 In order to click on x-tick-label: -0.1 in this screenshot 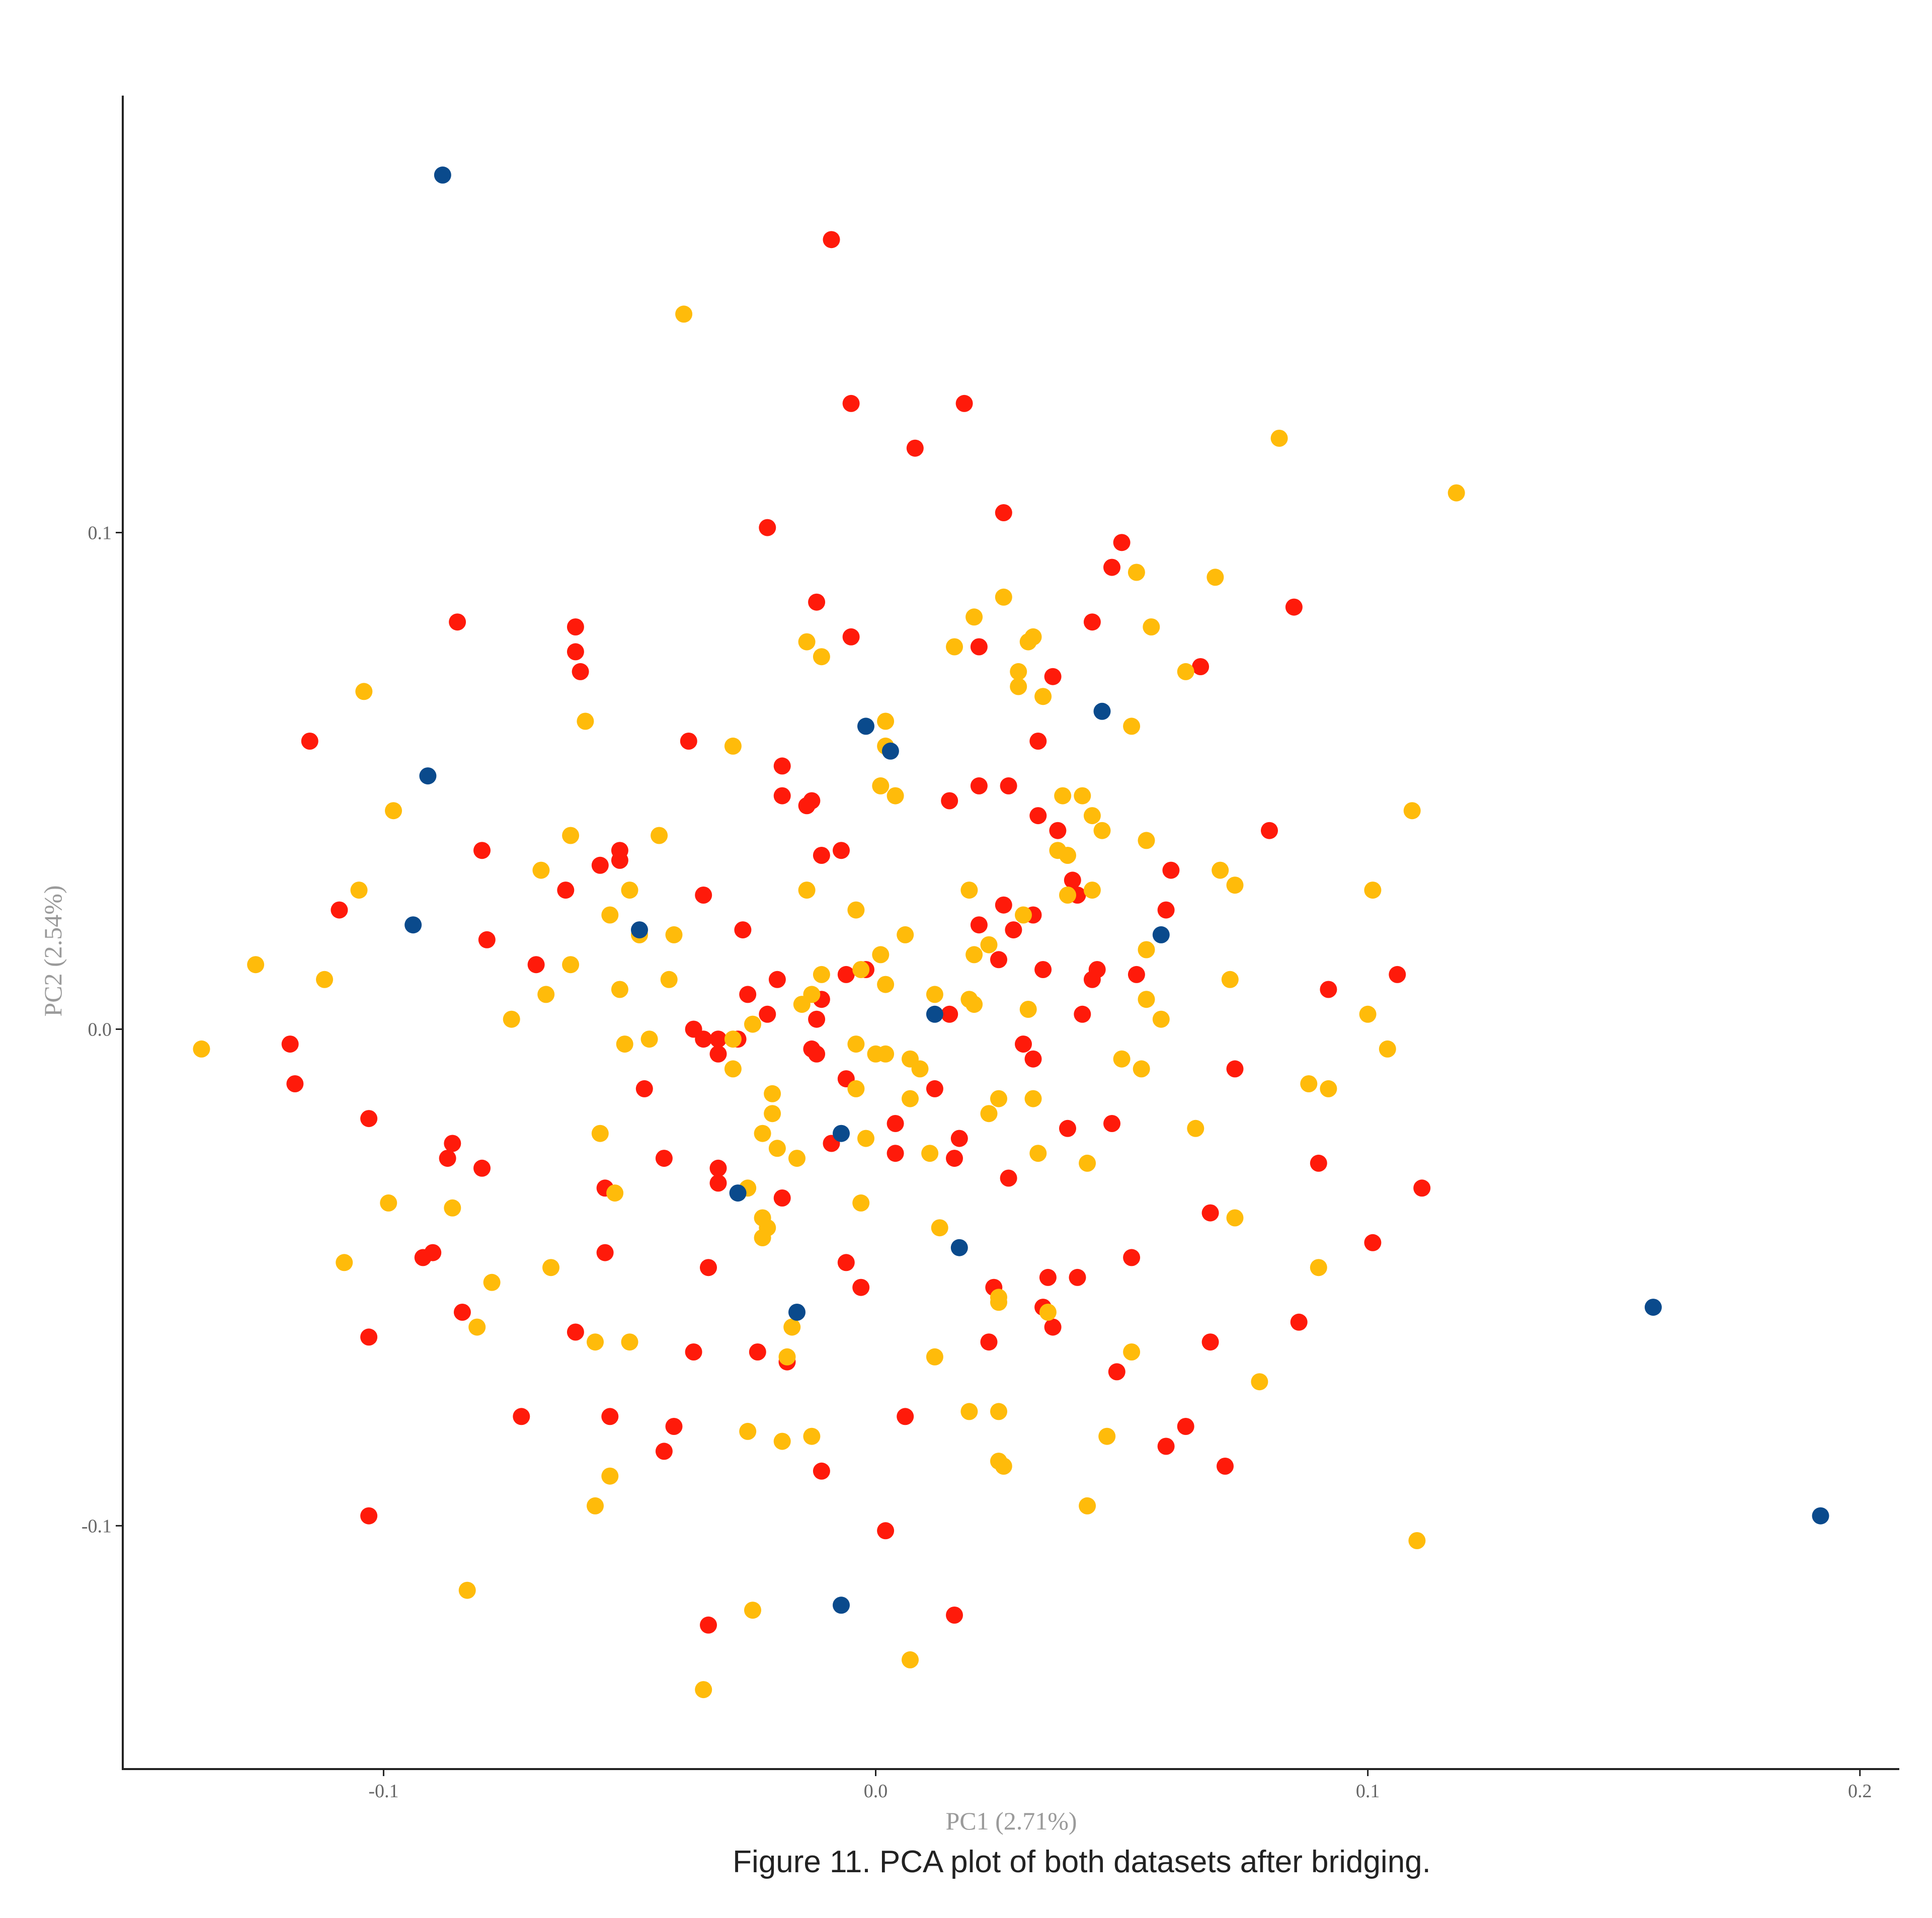, I will do `click(383, 1792)`.